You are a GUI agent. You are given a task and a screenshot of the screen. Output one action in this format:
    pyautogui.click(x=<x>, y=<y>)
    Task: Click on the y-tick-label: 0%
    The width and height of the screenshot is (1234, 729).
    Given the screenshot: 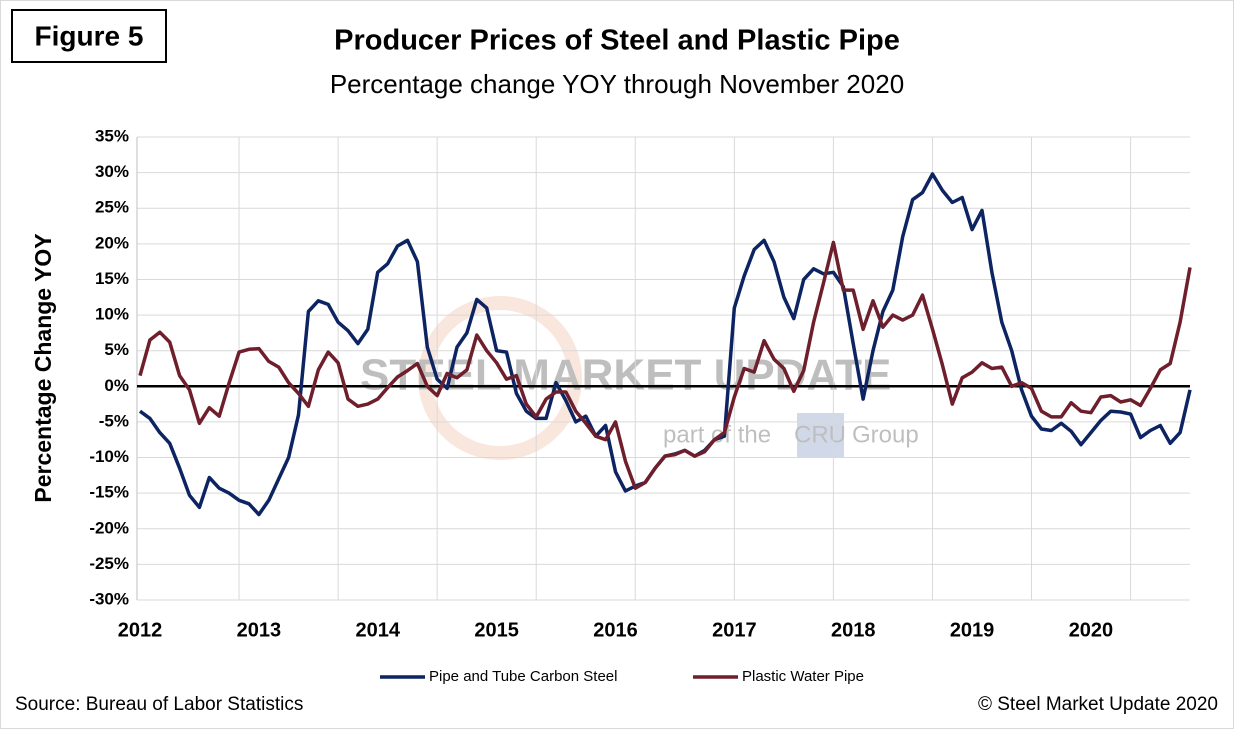 What is the action you would take?
    pyautogui.click(x=116, y=385)
    